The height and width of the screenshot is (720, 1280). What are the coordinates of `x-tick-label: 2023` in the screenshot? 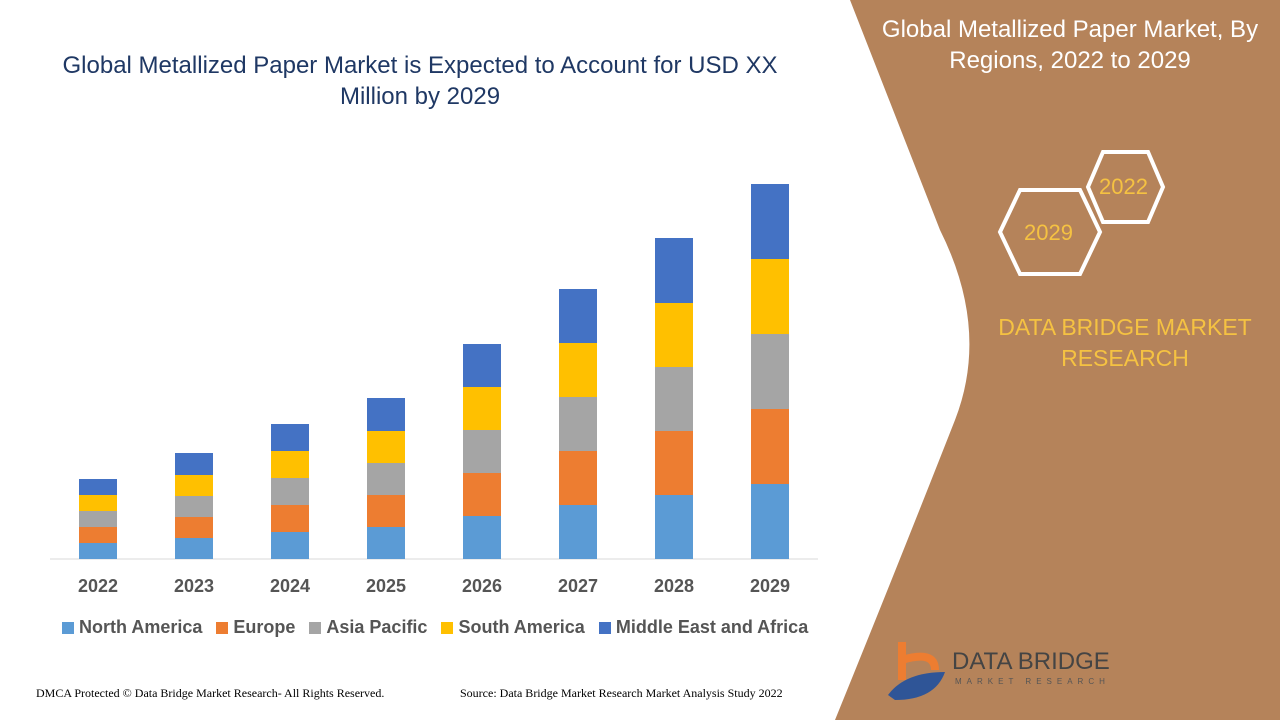 It's located at (194, 586).